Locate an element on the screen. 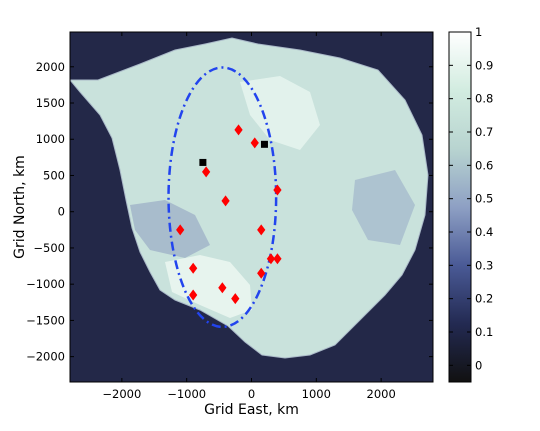 This screenshot has height=431, width=540. x-tick-label: 2000 is located at coordinates (381, 394).